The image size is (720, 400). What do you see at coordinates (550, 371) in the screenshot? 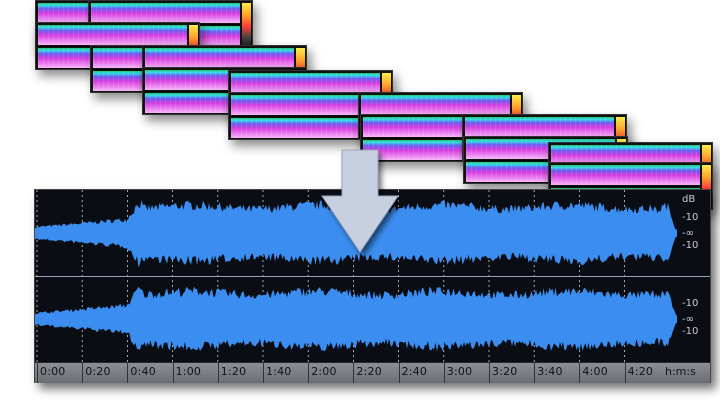
I see `timeline-tick-label: 3:40` at bounding box center [550, 371].